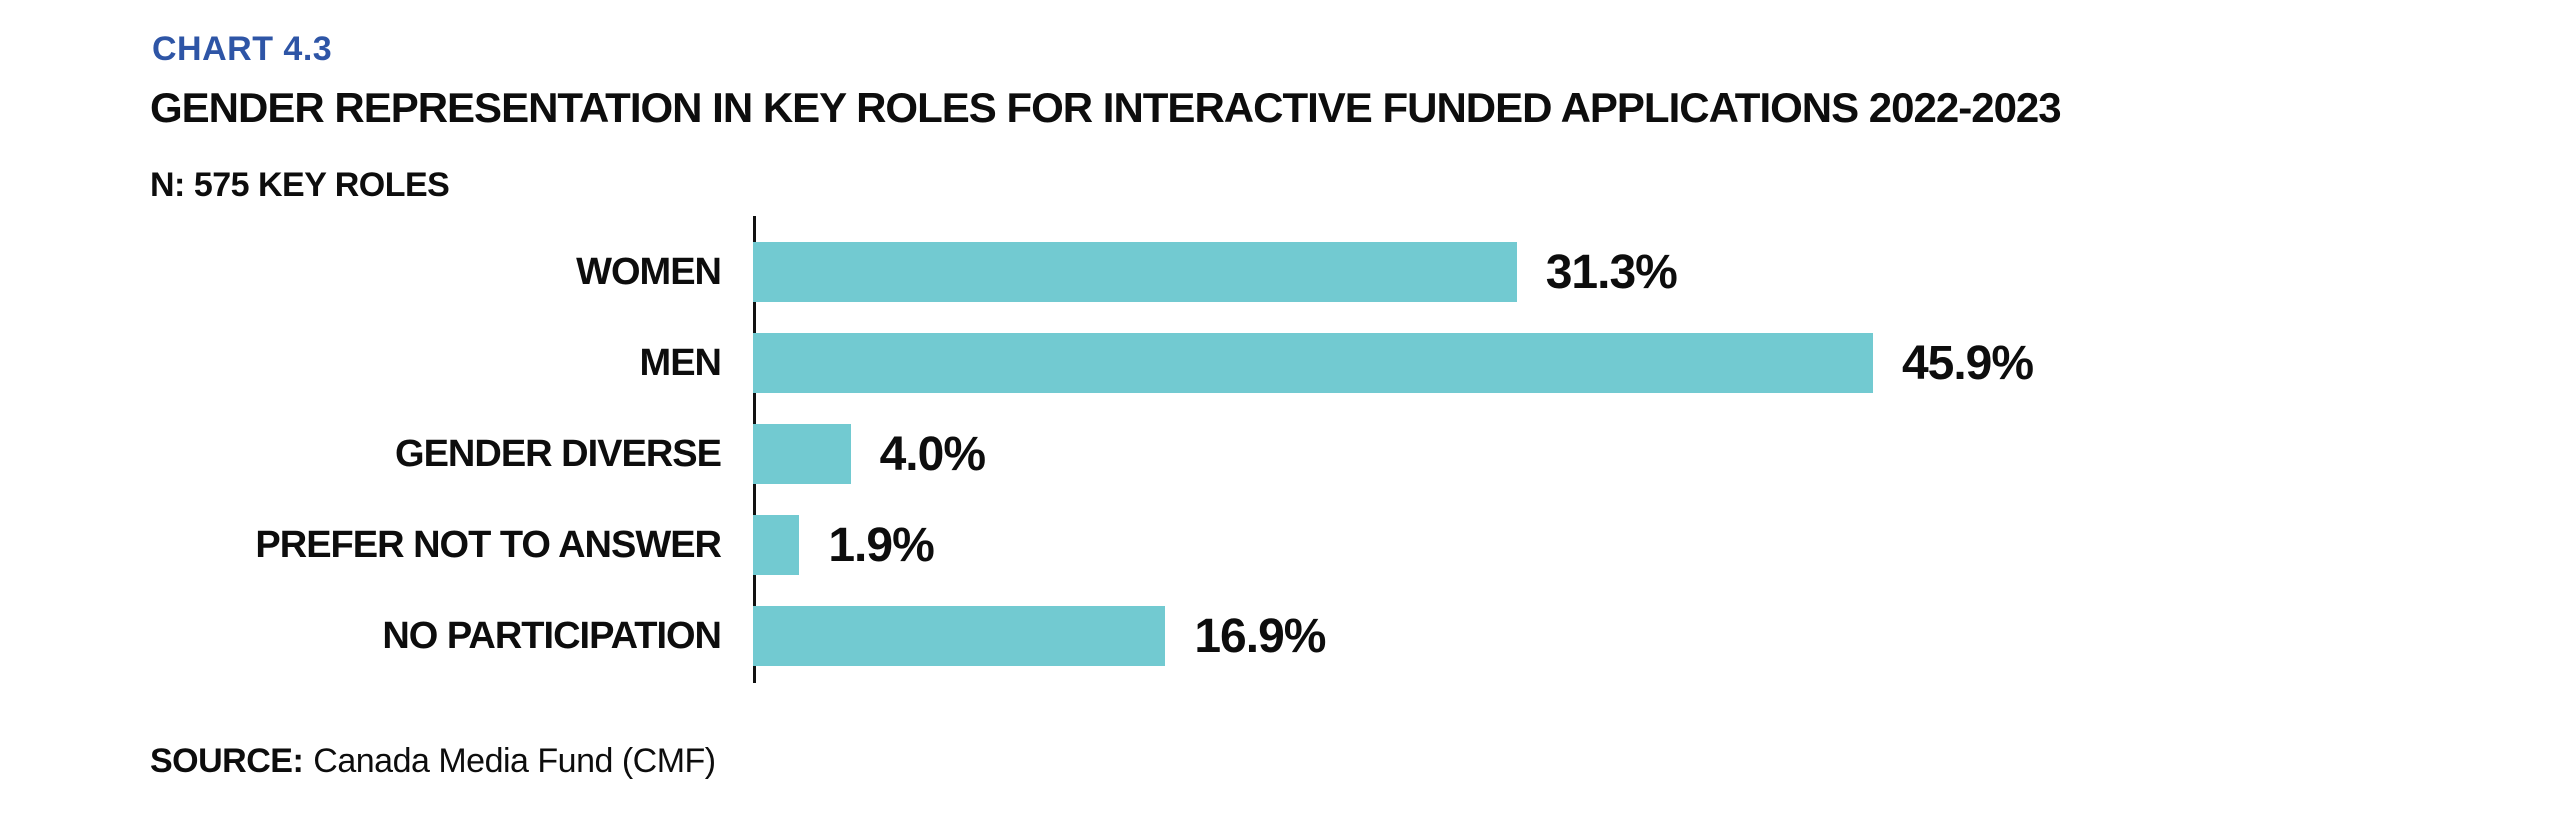 This screenshot has width=2550, height=819. What do you see at coordinates (932, 454) in the screenshot?
I see `value-label: 4.0%` at bounding box center [932, 454].